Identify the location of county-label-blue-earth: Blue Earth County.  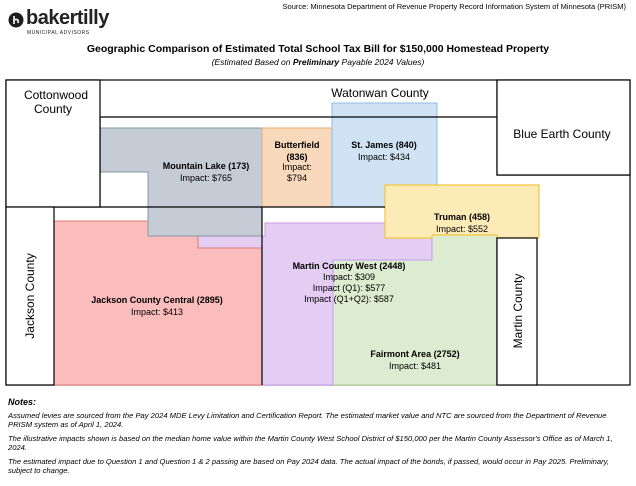
(561, 134).